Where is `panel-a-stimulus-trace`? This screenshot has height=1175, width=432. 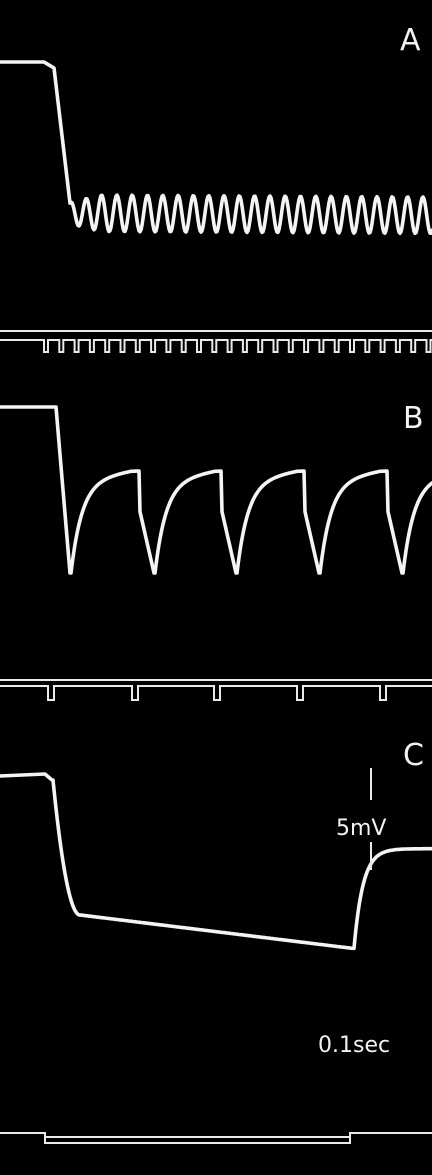
panel-a-stimulus-trace is located at coordinates (216, 341).